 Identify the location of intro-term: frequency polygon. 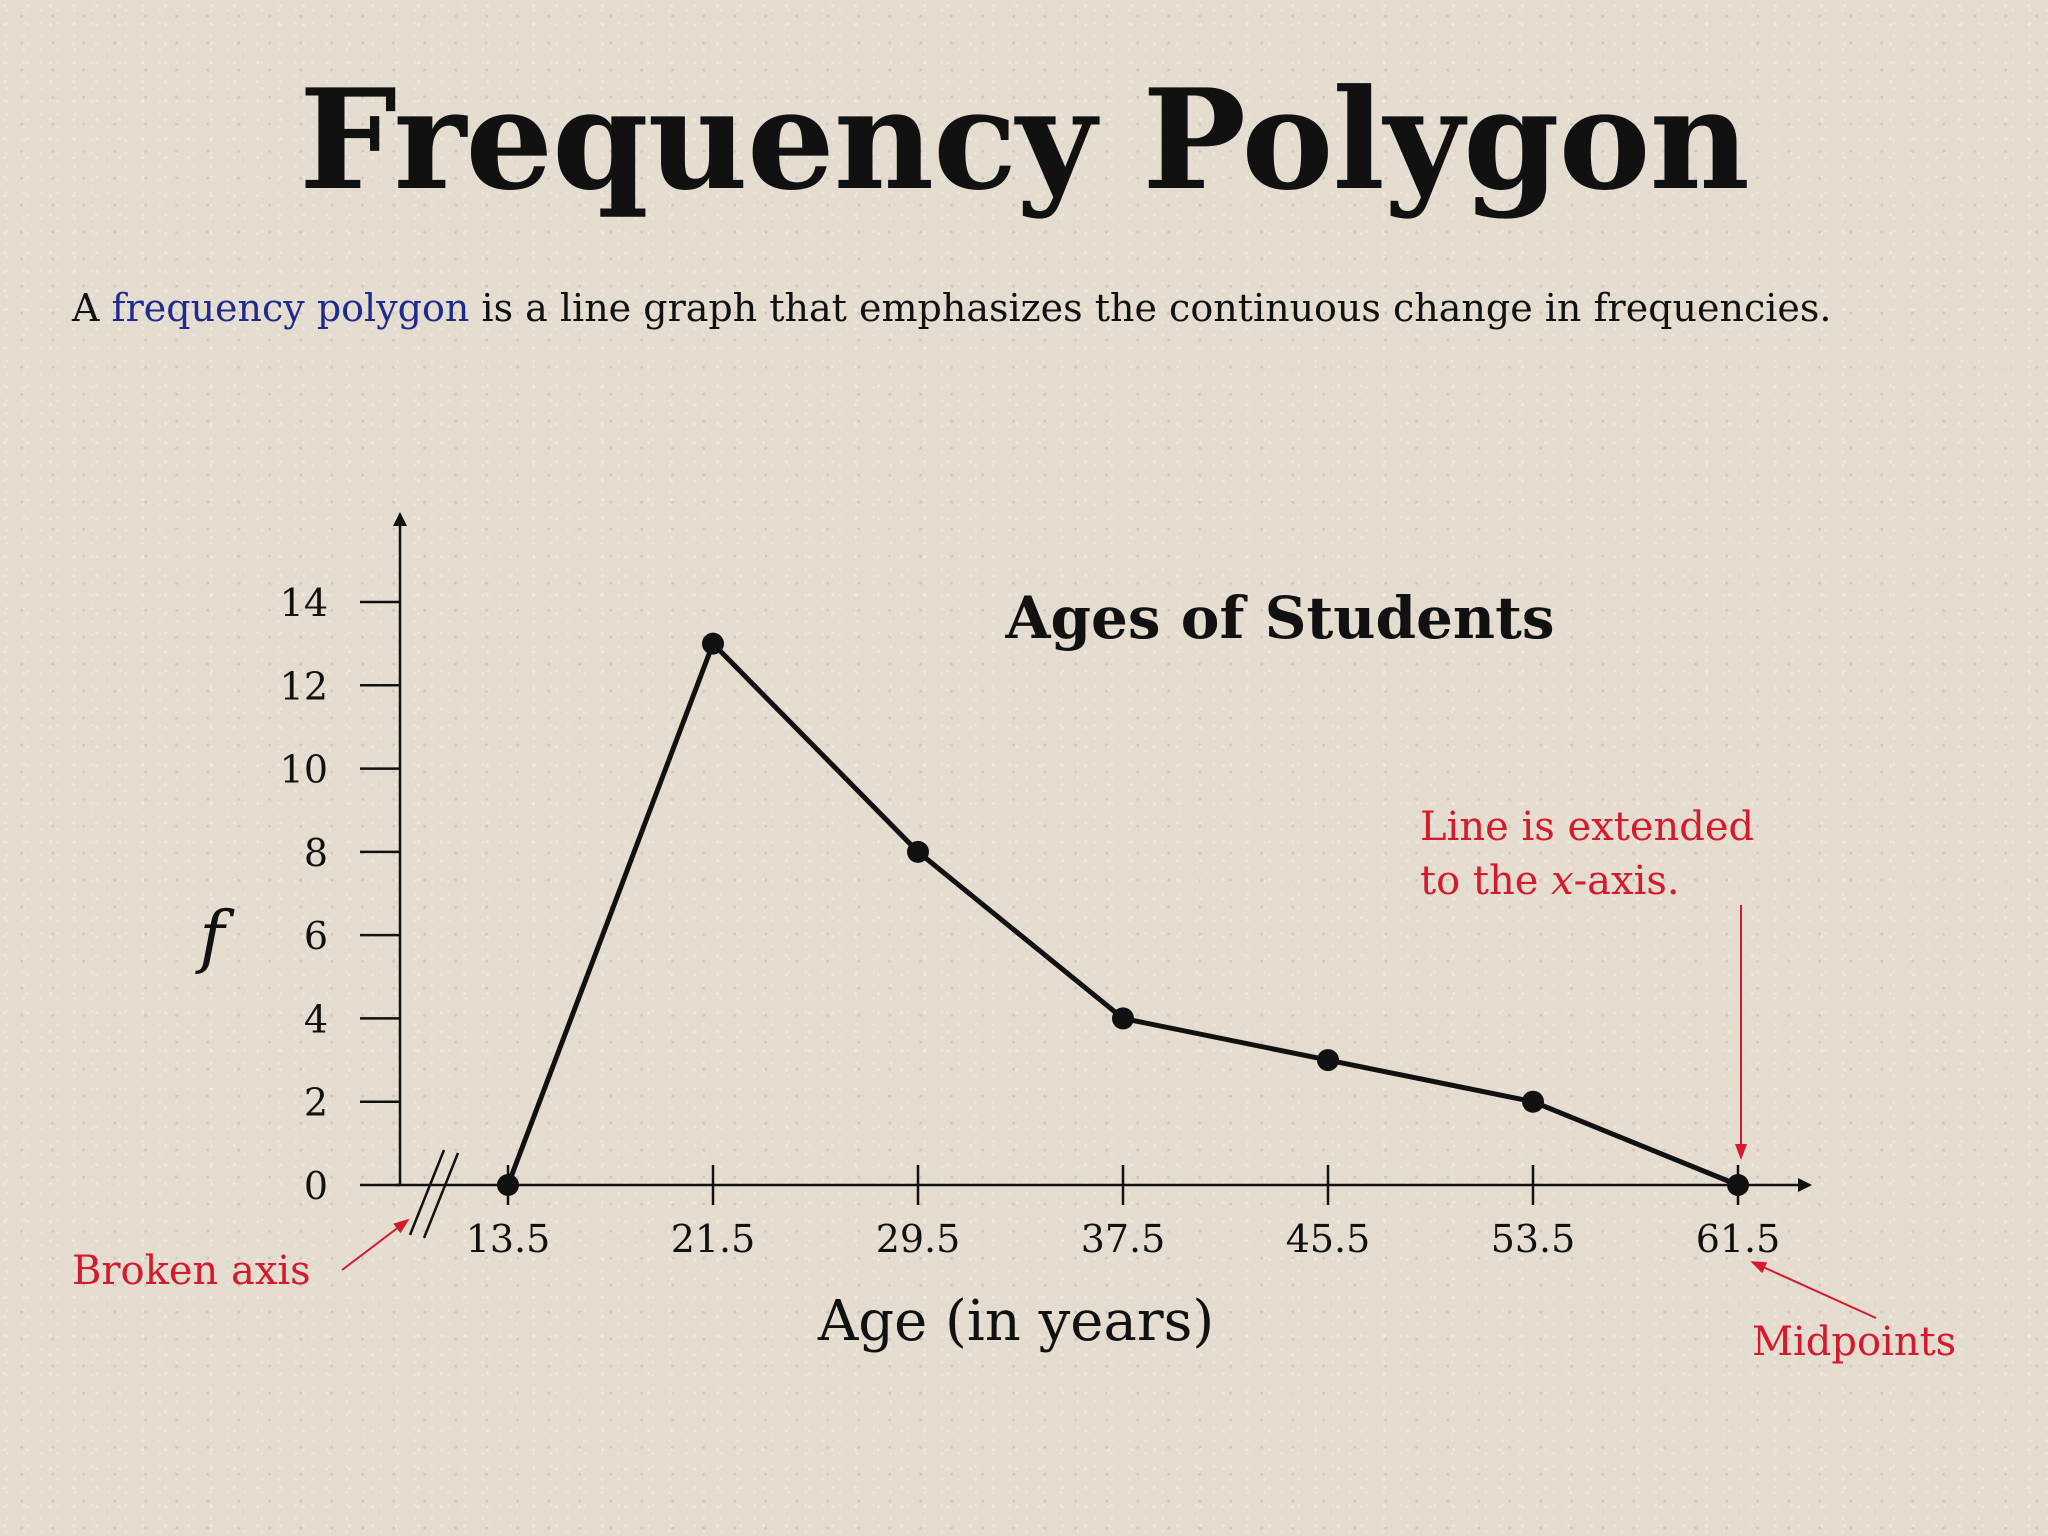
(290, 308).